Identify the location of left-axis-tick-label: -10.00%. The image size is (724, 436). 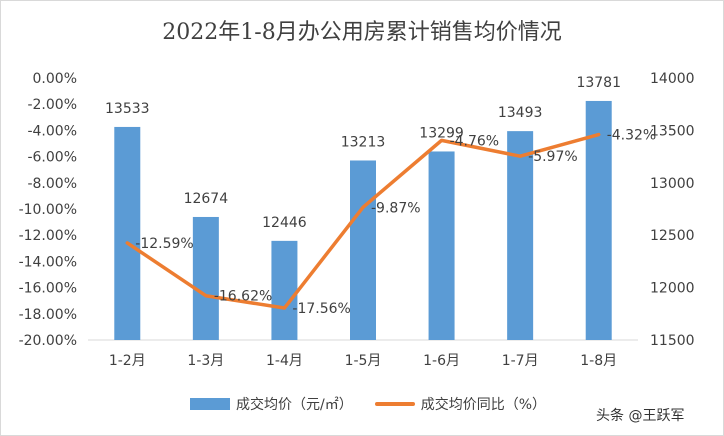
(48, 210).